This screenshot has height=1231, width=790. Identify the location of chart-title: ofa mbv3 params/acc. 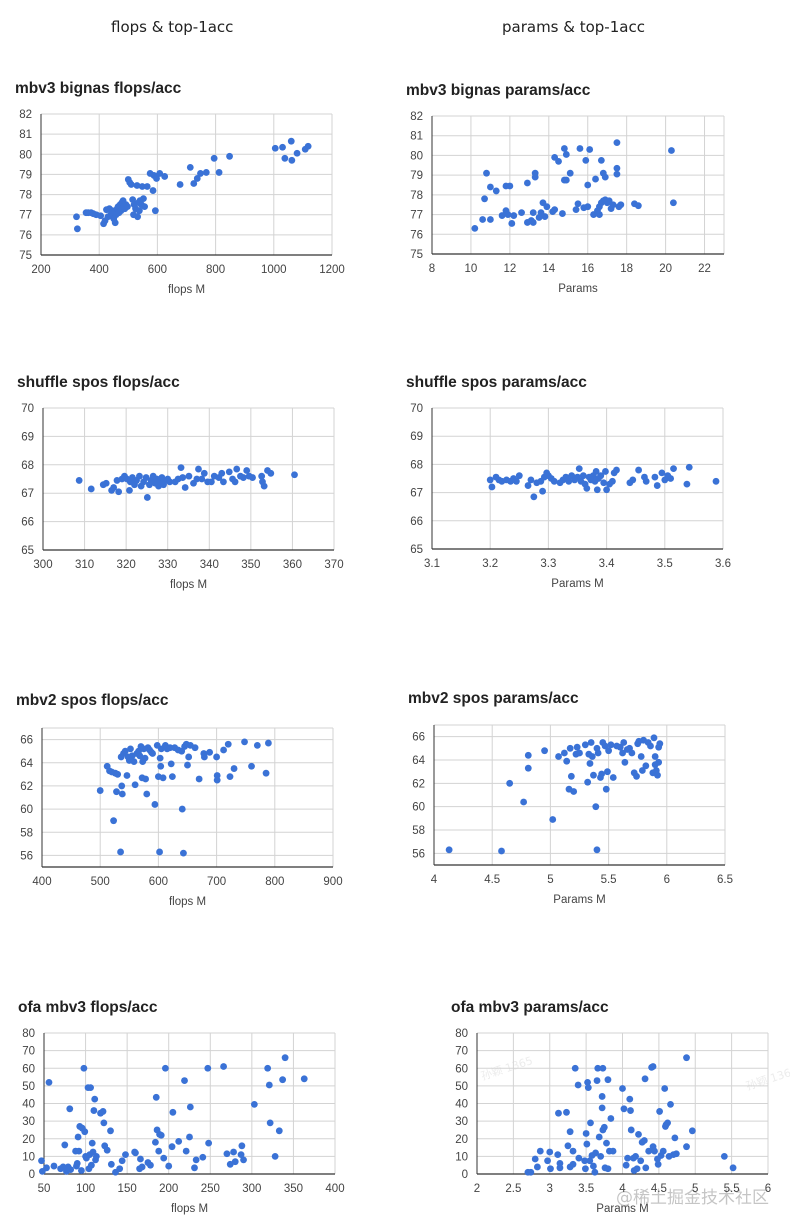
(530, 1007).